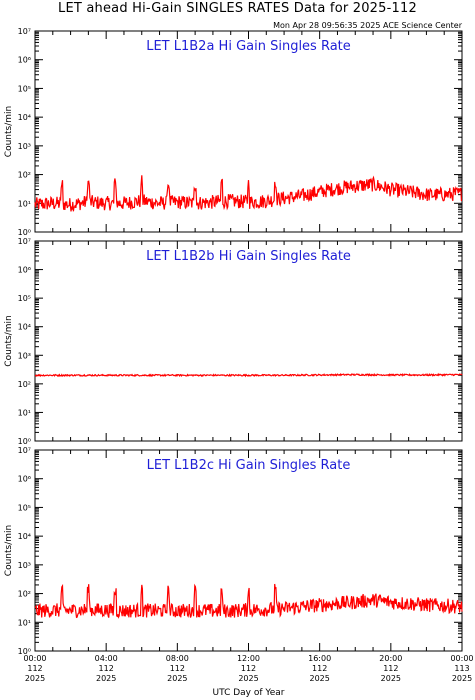 The width and height of the screenshot is (475, 700). Describe the element at coordinates (390, 658) in the screenshot. I see `x-tick-time: 20:00` at that location.